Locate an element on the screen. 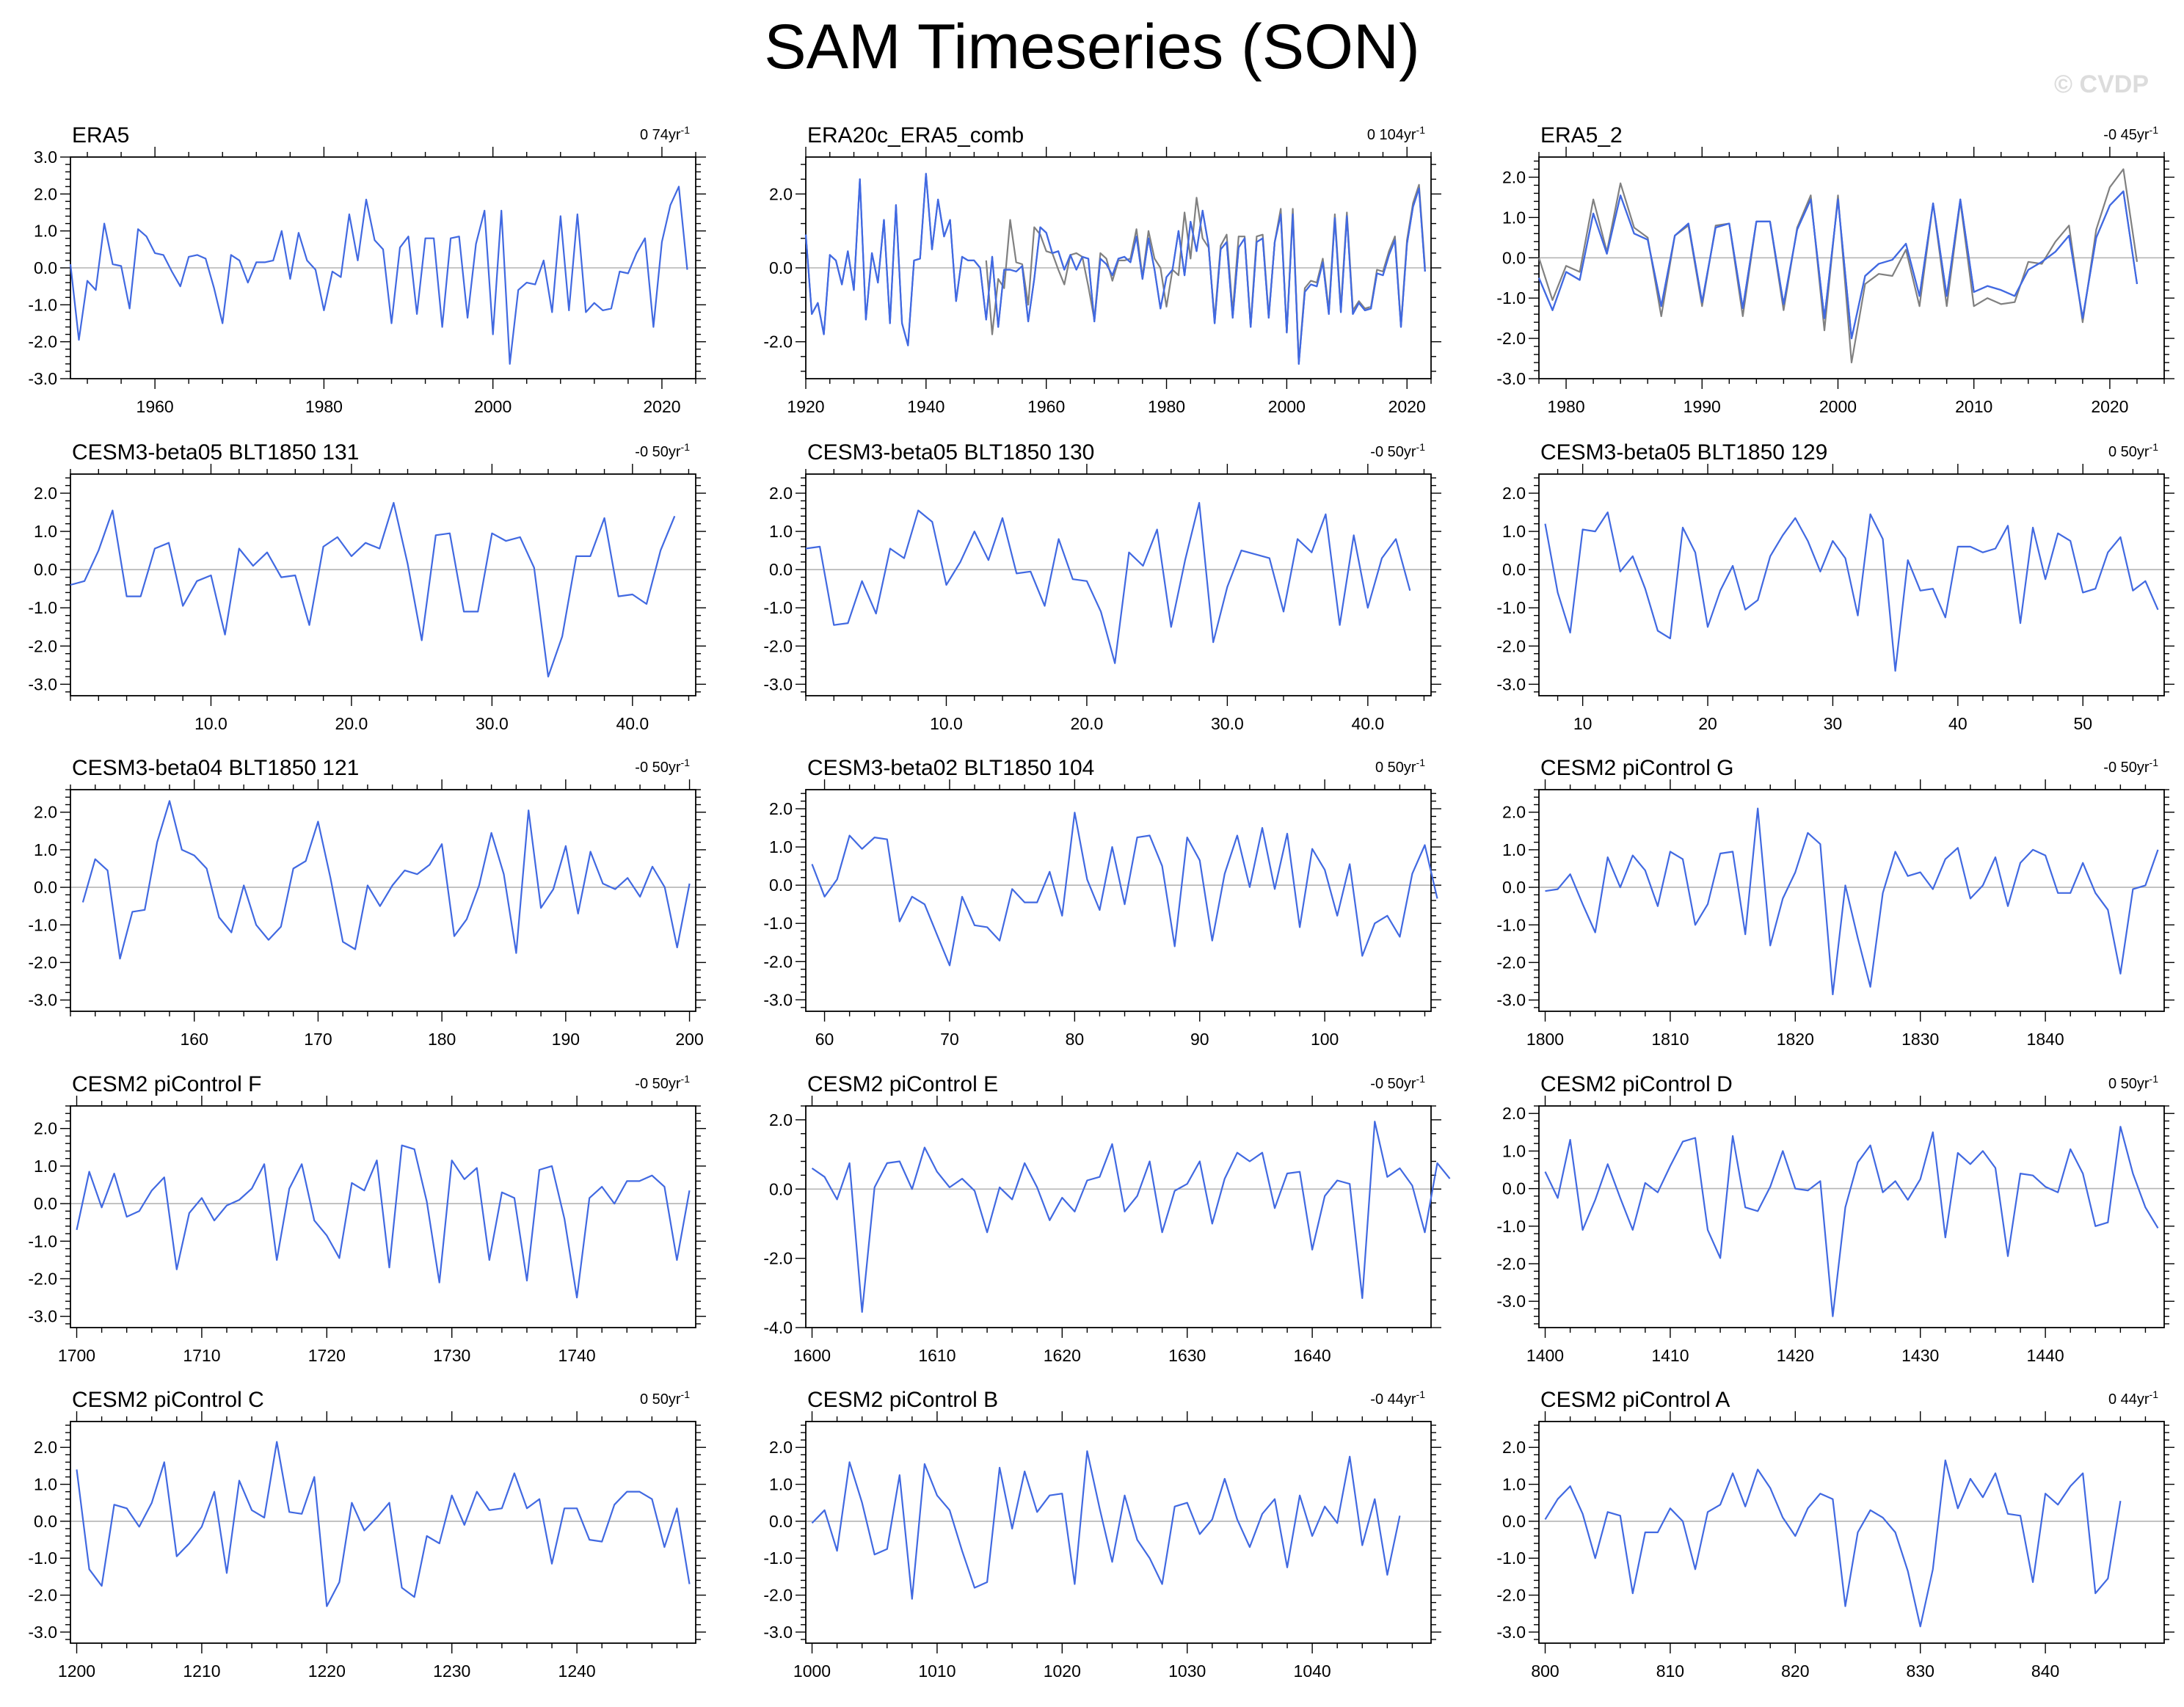 The image size is (2184, 1707). panel-title: CESM2 piControl C is located at coordinates (168, 1400).